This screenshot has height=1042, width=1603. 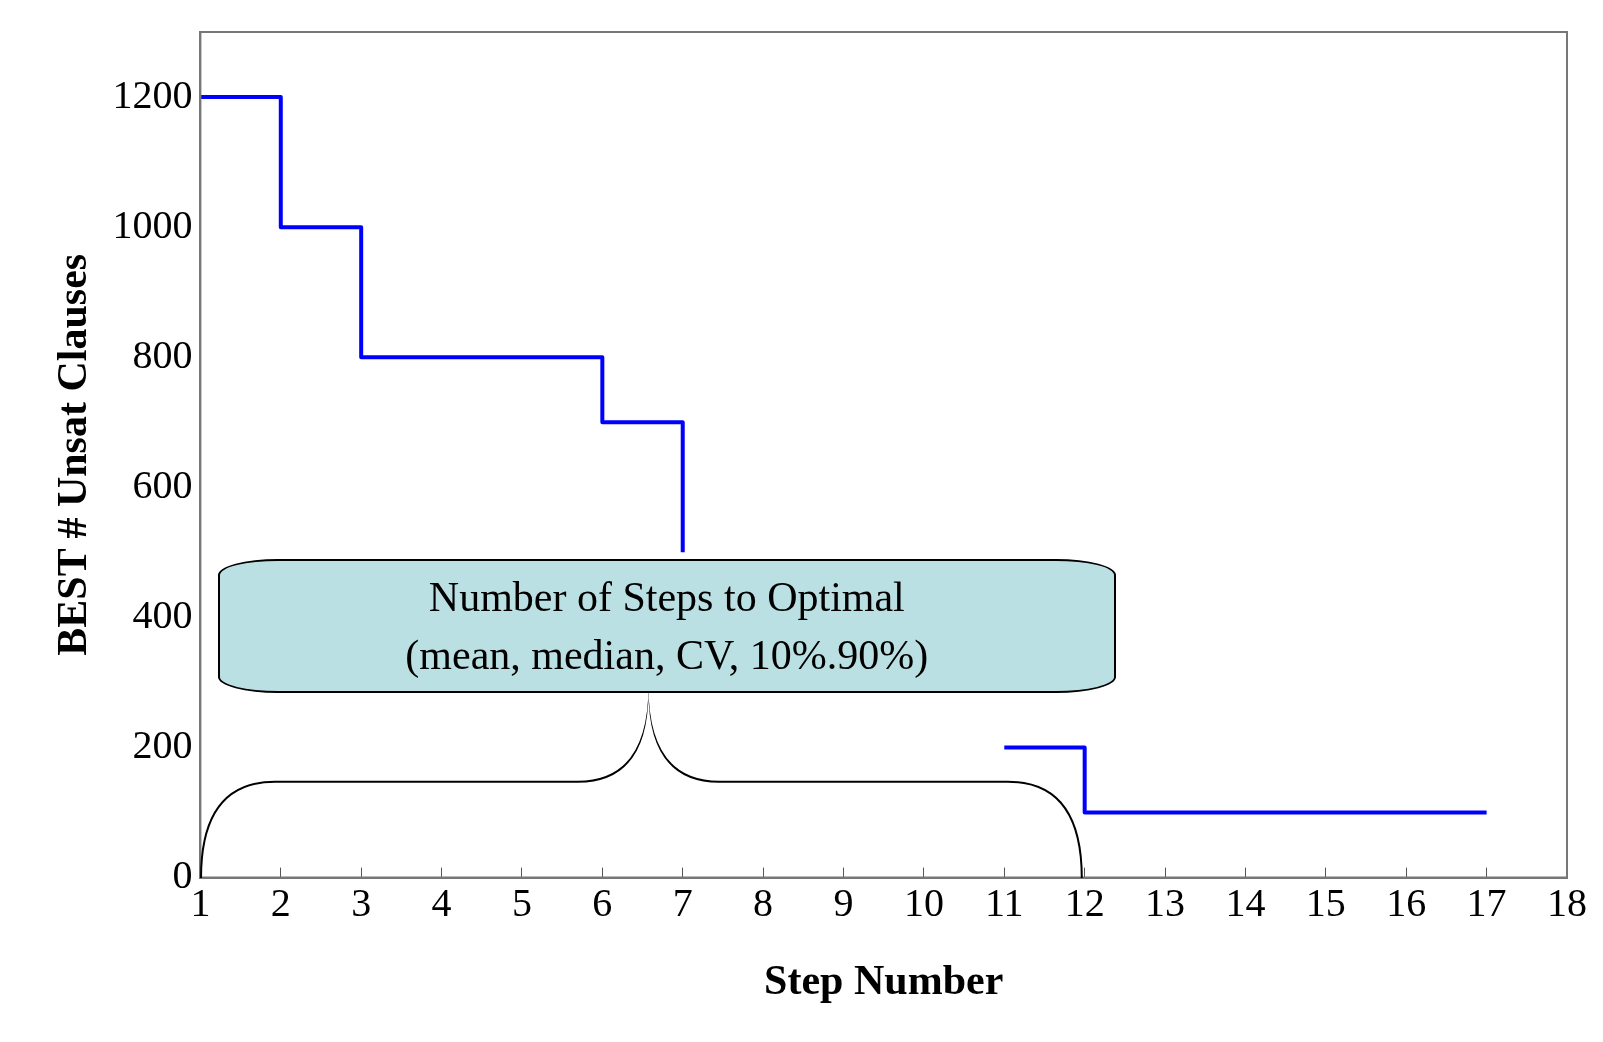 What do you see at coordinates (843, 903) in the screenshot?
I see `x-tick-label: 9` at bounding box center [843, 903].